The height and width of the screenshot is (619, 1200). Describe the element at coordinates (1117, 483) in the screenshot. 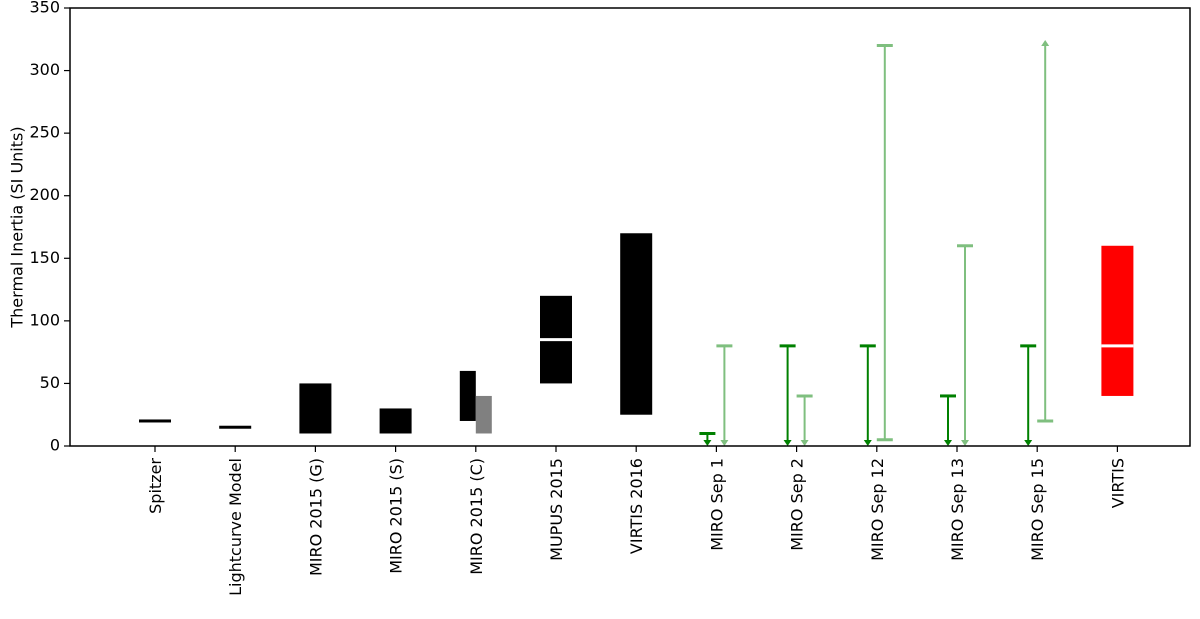

I see `x-tick-label: VIRTIS` at that location.